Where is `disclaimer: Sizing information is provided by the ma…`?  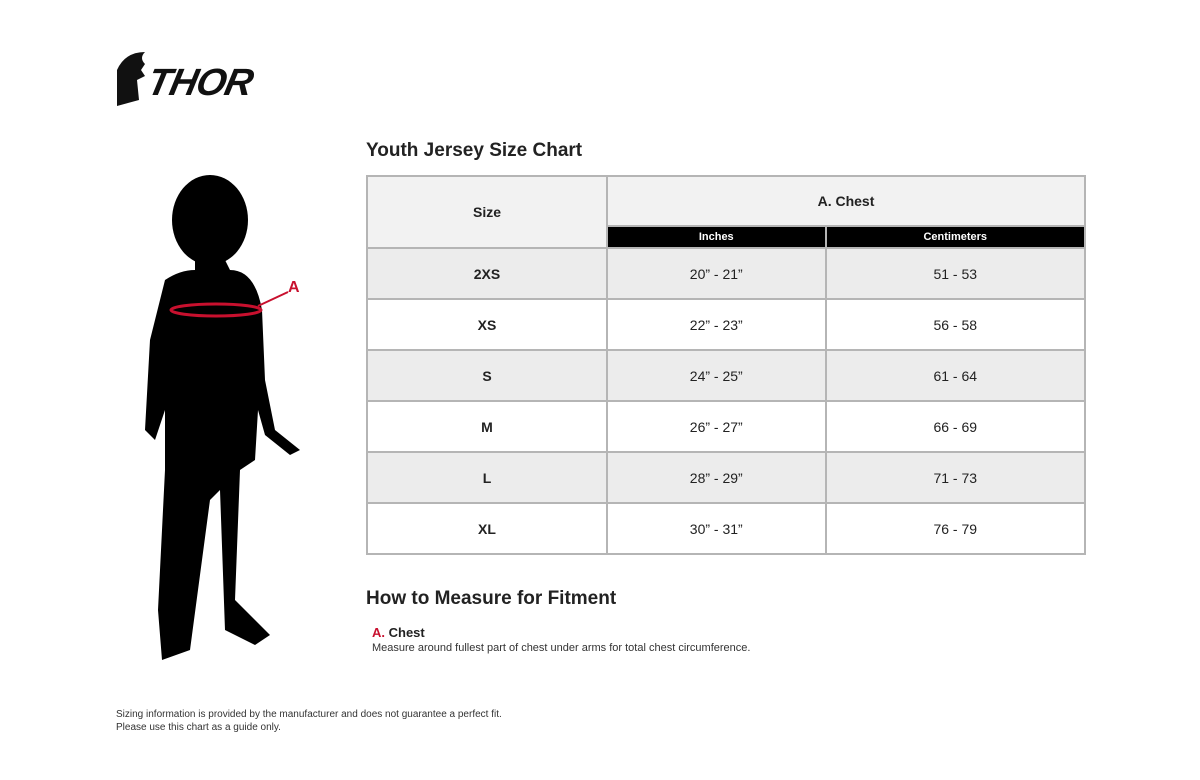 disclaimer: Sizing information is provided by the ma… is located at coordinates (309, 721).